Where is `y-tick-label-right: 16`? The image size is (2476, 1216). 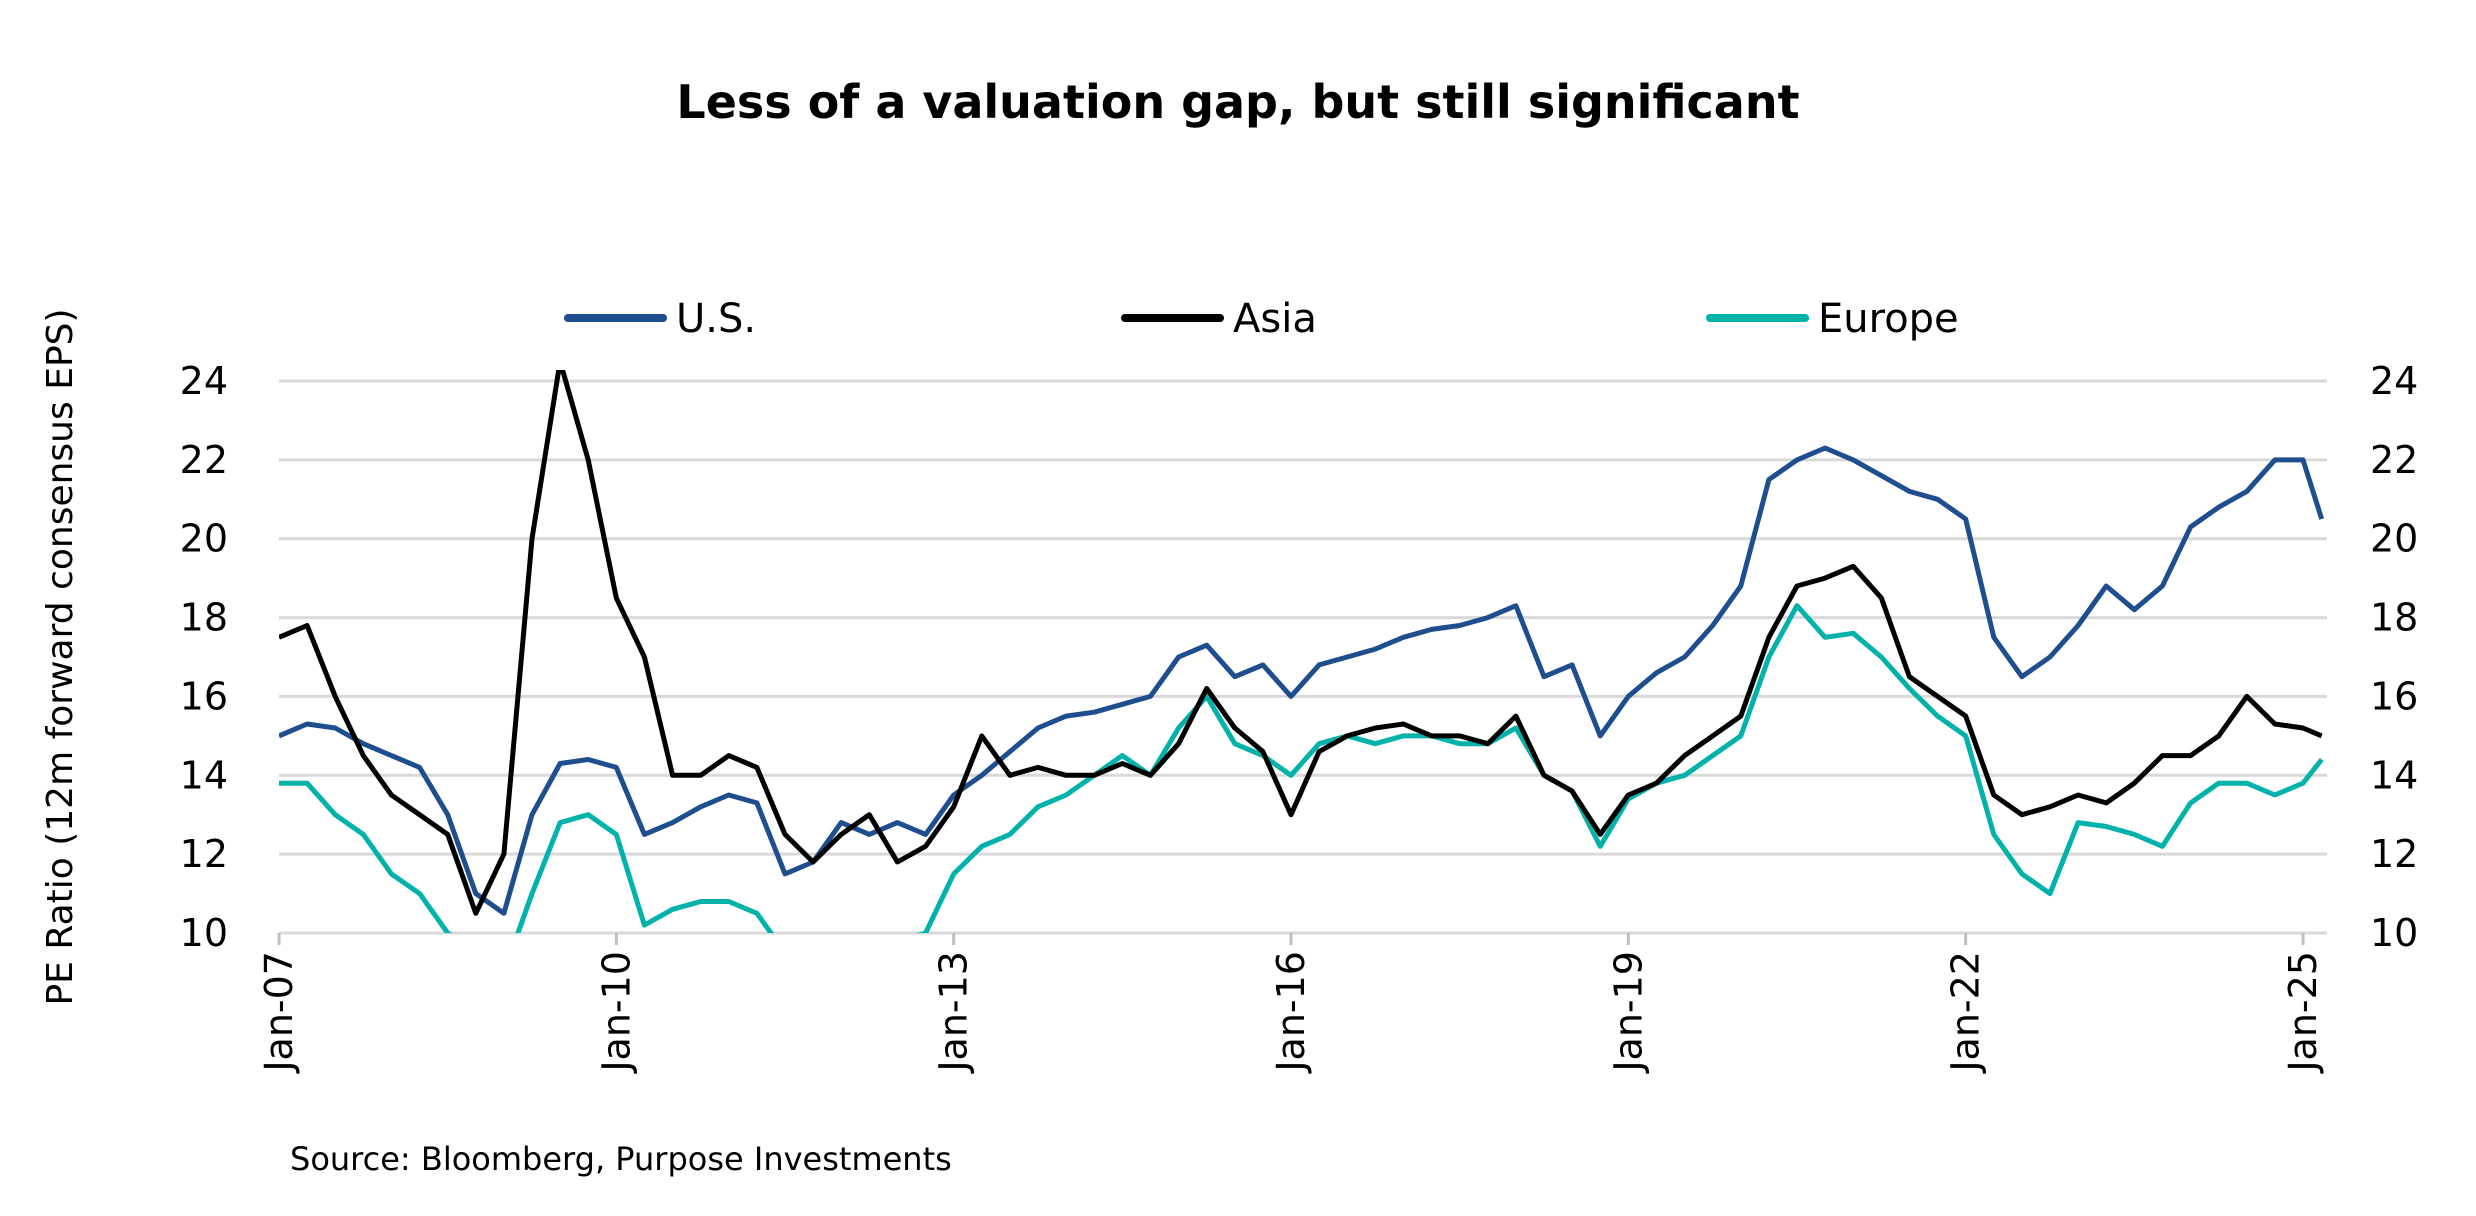 y-tick-label-right: 16 is located at coordinates (2394, 696).